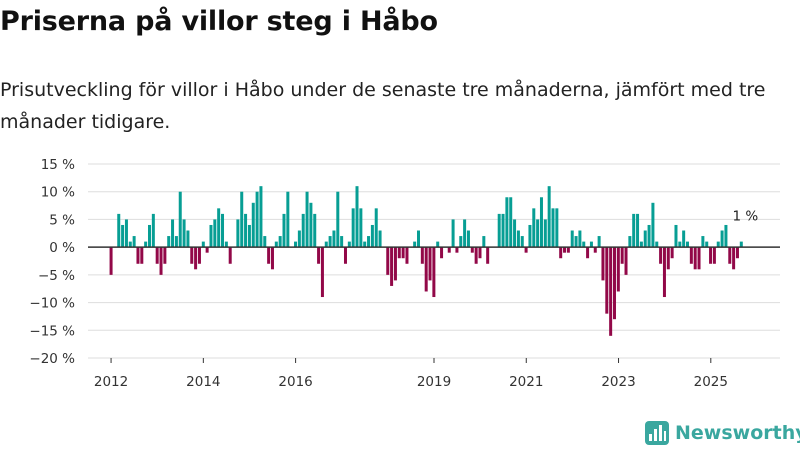 This screenshot has width=800, height=450. What do you see at coordinates (62, 248) in the screenshot?
I see `y-tick-label: 0 %` at bounding box center [62, 248].